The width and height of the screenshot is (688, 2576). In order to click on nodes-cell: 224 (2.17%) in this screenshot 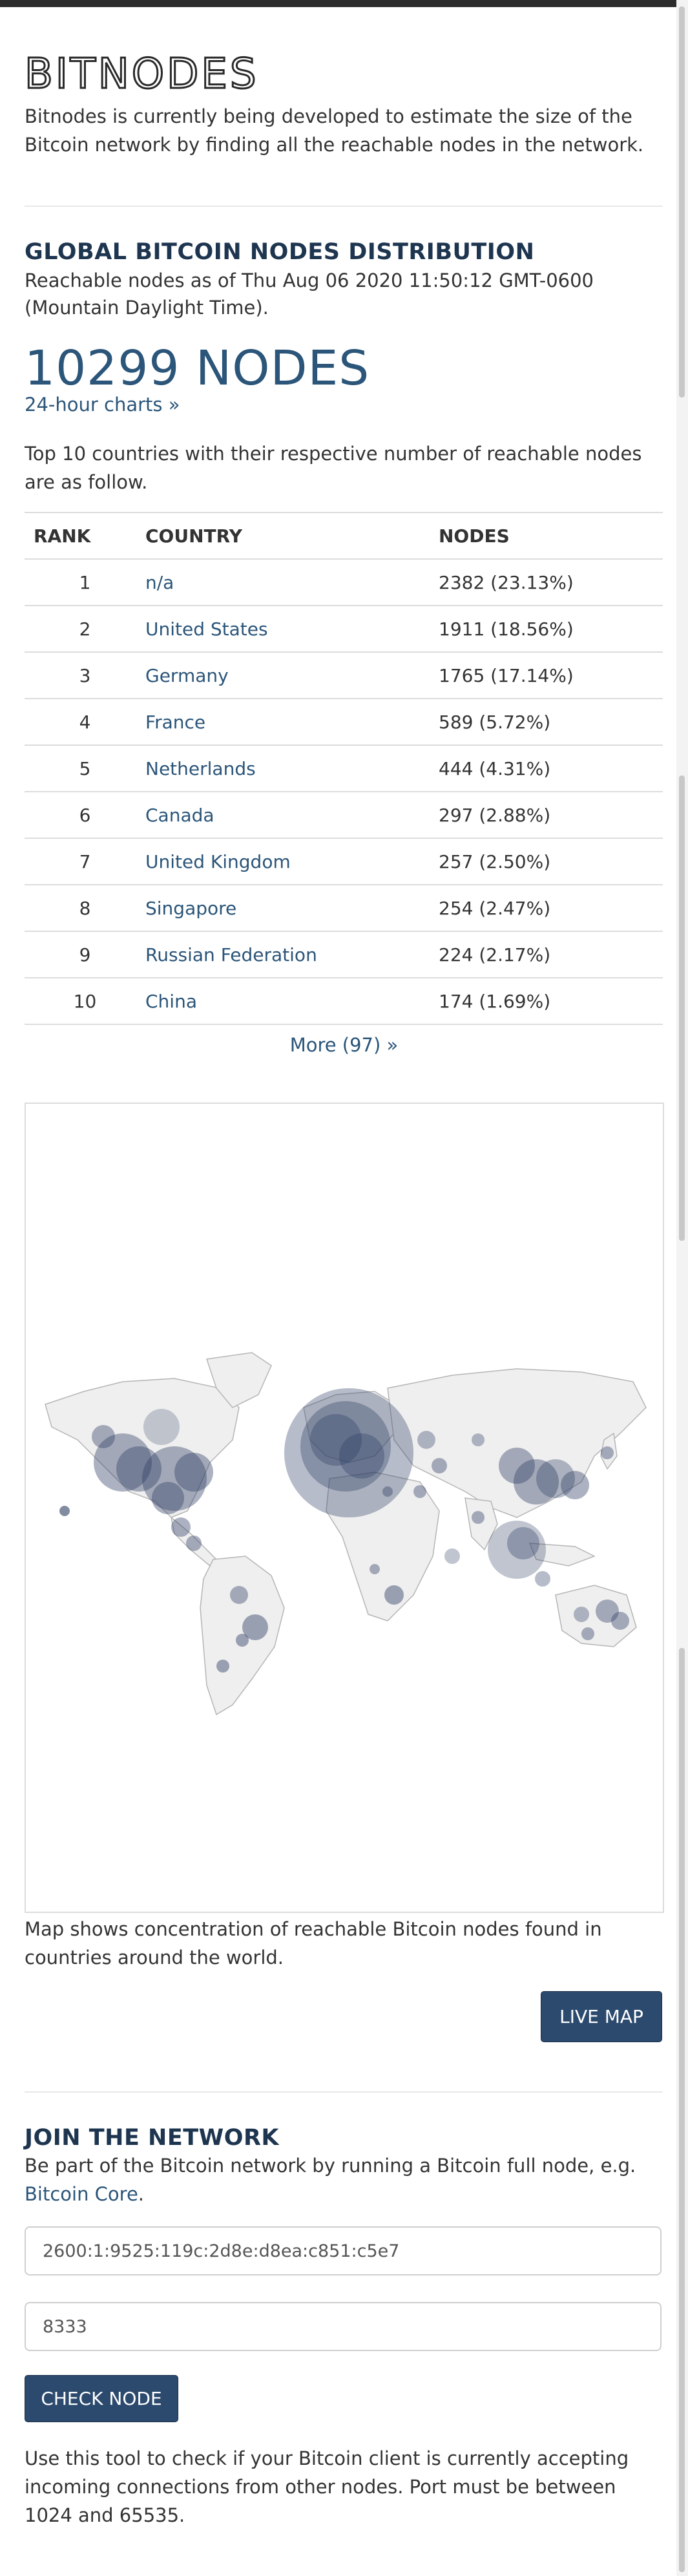, I will do `click(551, 954)`.